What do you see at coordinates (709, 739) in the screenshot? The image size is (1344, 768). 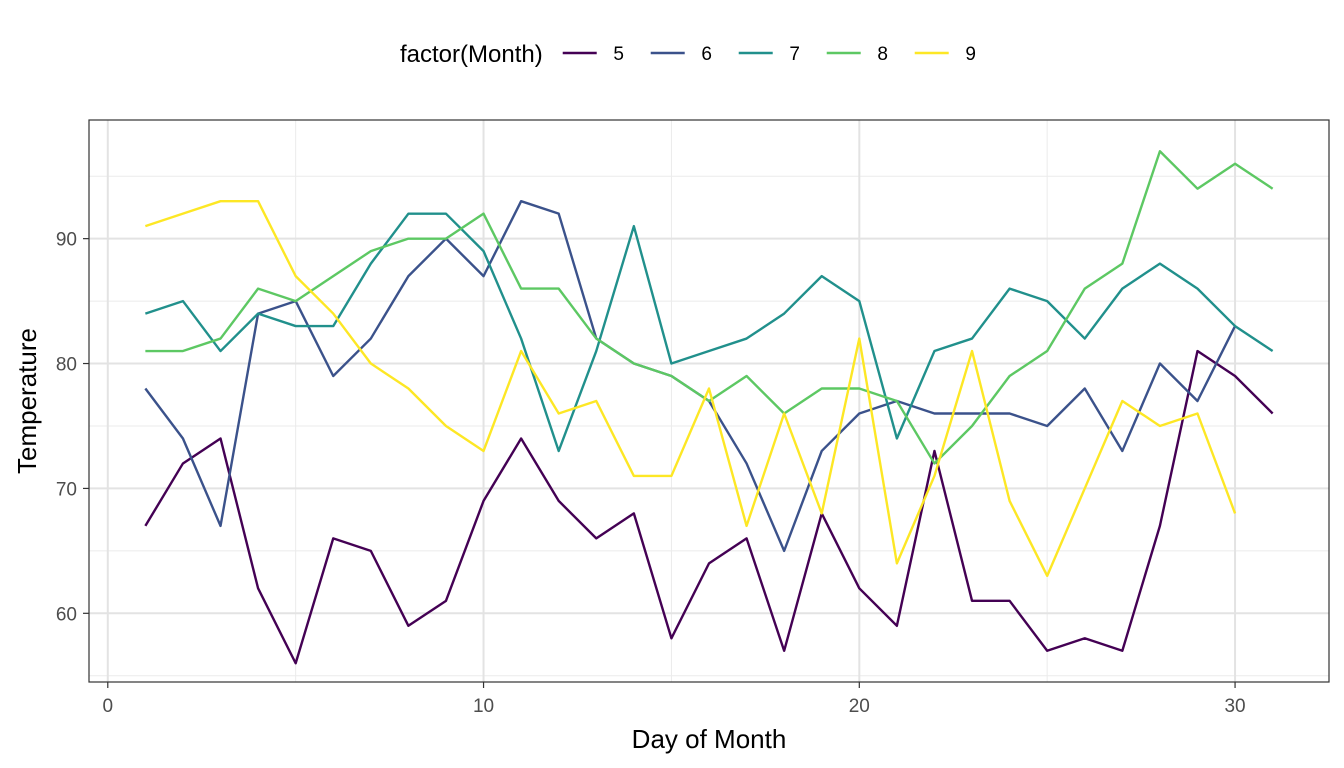 I see `x-axis-title: Day of Month` at bounding box center [709, 739].